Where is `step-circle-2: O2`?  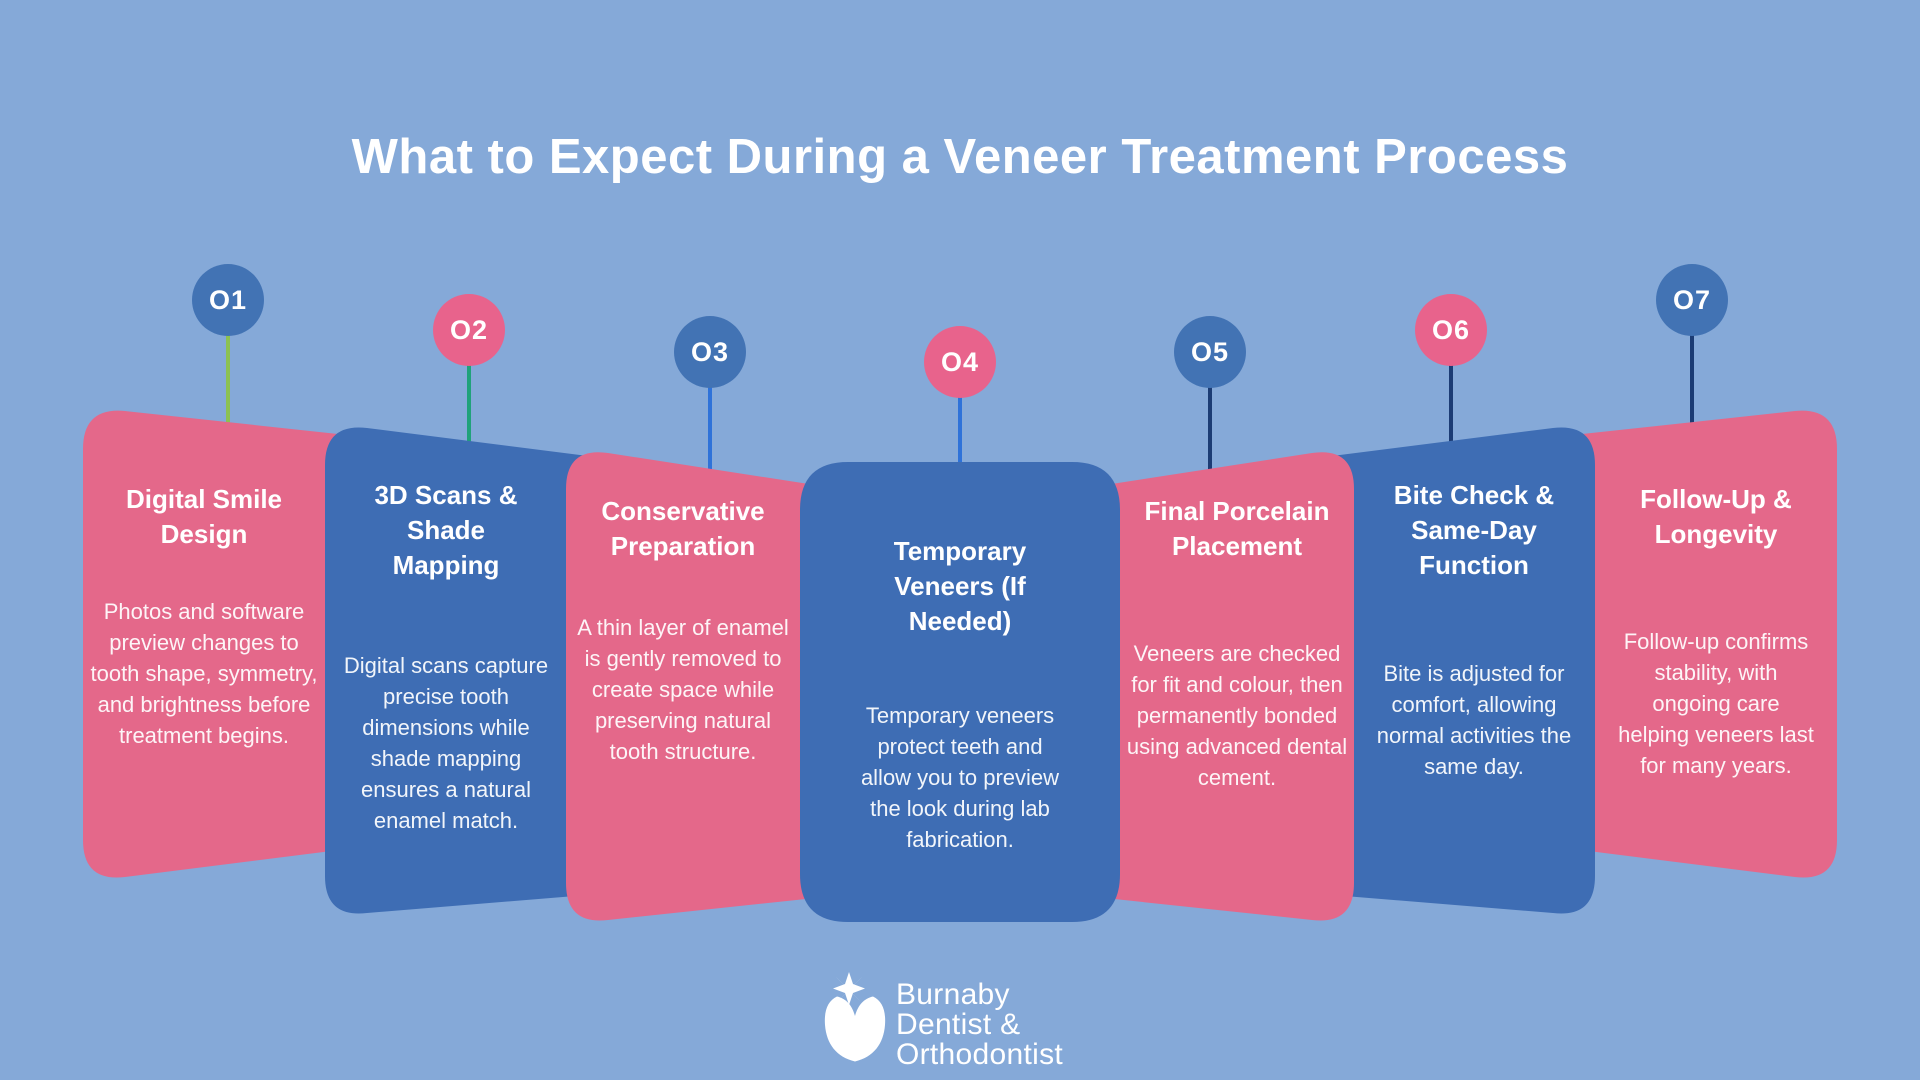
step-circle-2: O2 is located at coordinates (469, 330).